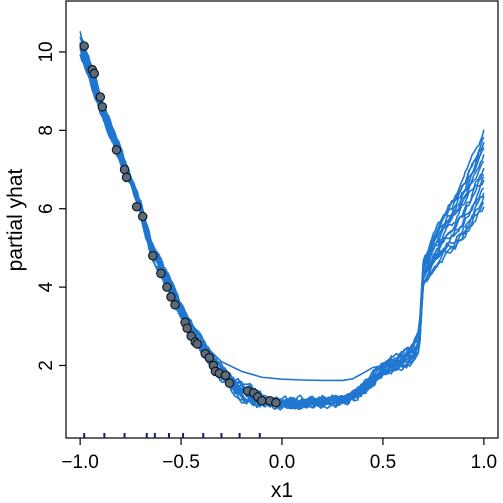  I want to click on y-tick-label: 2, so click(46, 365).